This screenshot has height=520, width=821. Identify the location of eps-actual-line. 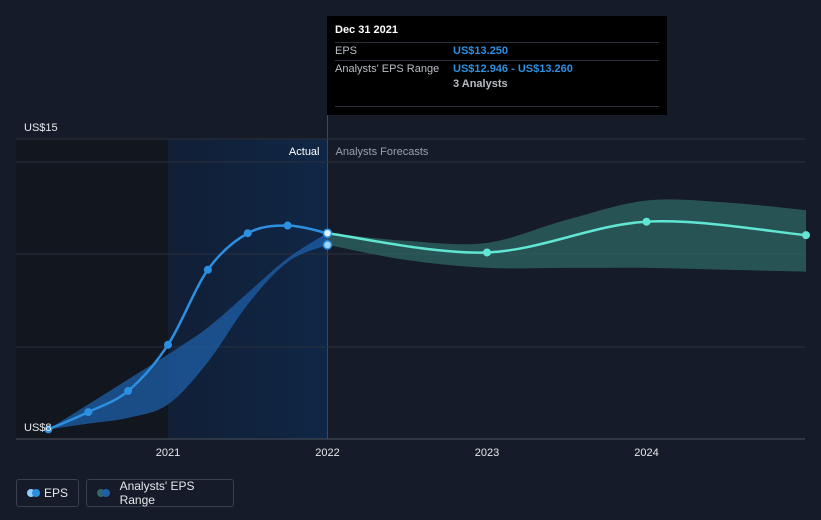
(187, 327).